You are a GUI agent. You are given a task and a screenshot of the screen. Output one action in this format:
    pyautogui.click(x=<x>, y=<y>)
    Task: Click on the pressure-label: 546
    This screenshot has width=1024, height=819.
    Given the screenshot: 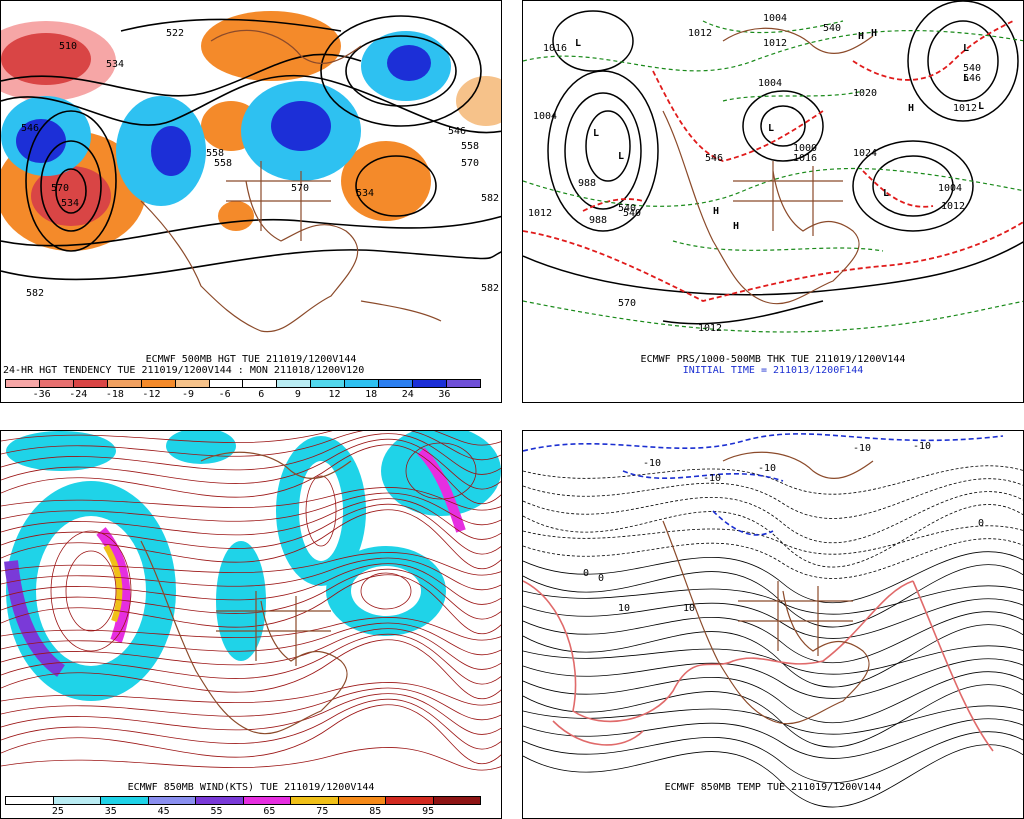 What is the action you would take?
    pyautogui.click(x=972, y=78)
    